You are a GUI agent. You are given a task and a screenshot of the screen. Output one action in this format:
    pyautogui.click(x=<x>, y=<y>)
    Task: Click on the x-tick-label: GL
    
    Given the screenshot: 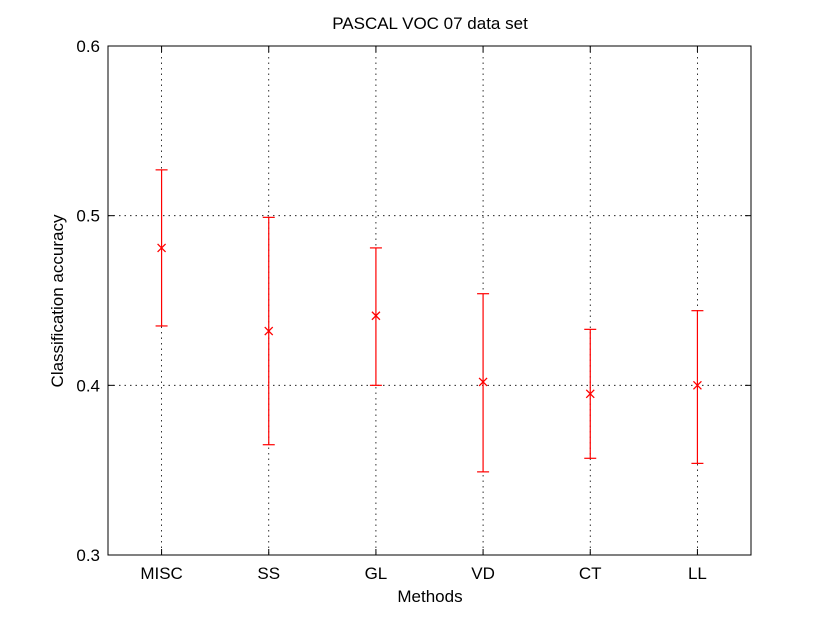 What is the action you would take?
    pyautogui.click(x=376, y=573)
    